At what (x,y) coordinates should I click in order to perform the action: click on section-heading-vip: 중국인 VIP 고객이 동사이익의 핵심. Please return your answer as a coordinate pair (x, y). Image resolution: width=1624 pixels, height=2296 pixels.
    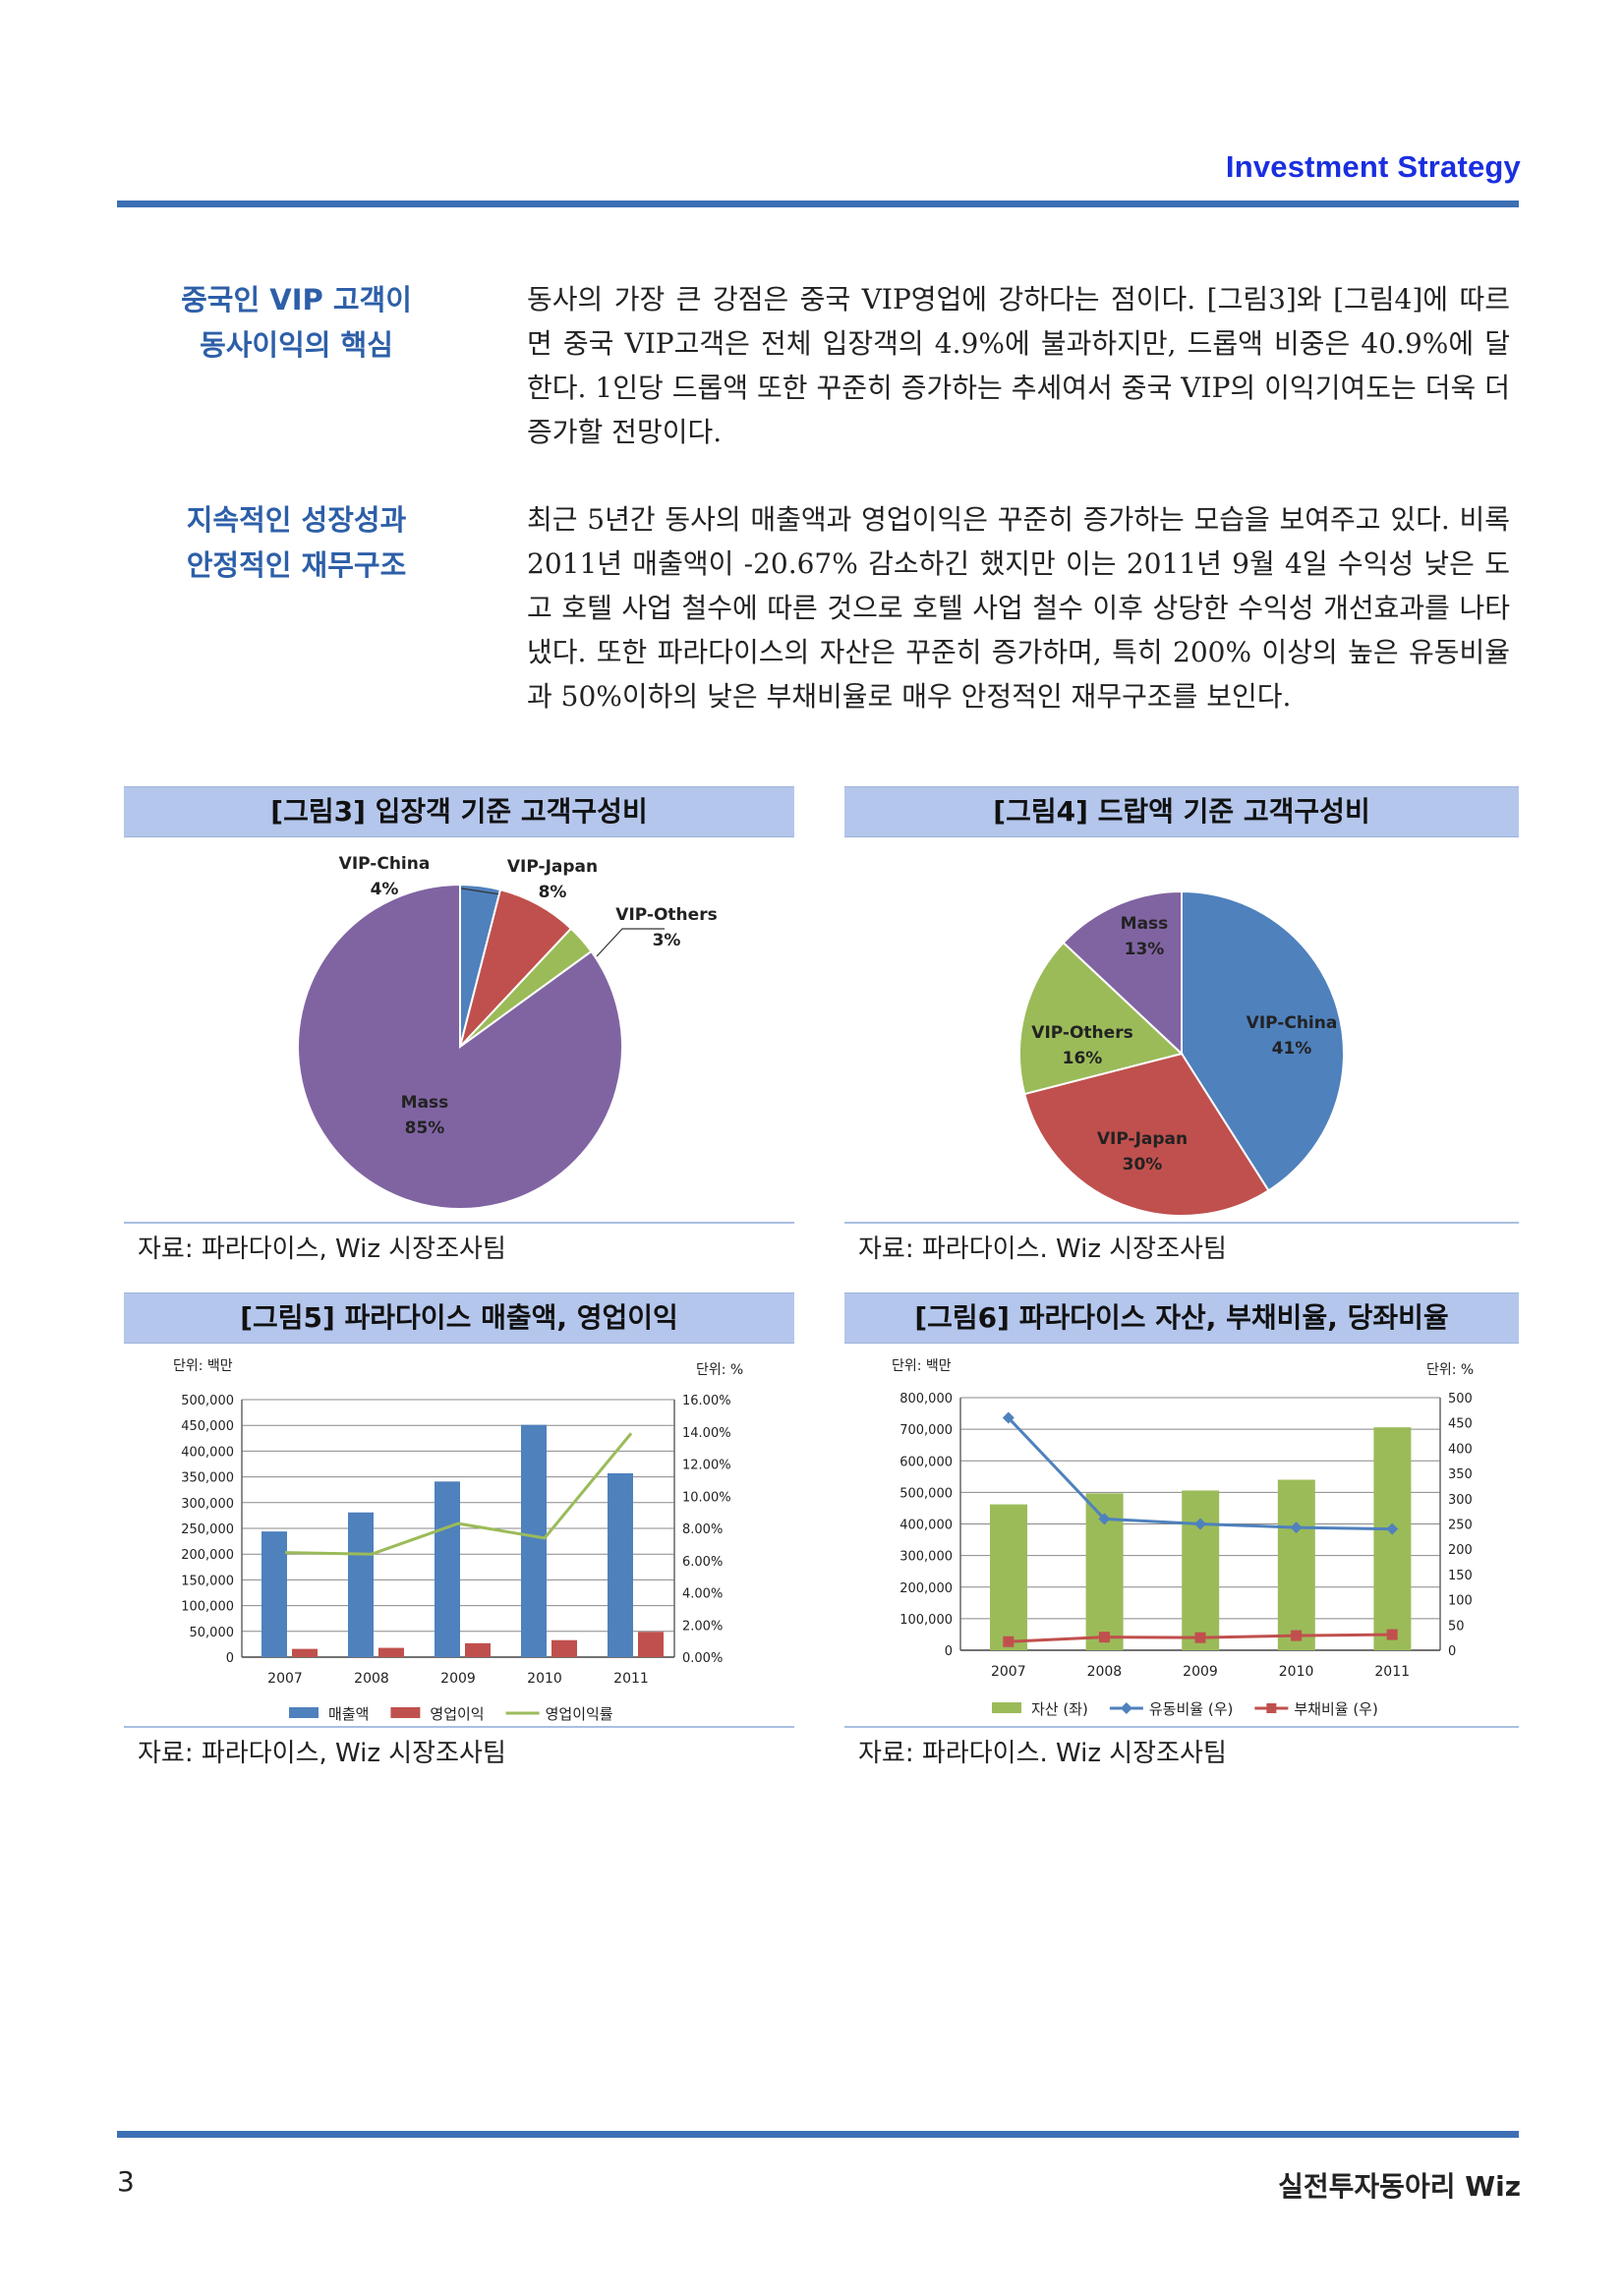
    Looking at the image, I should click on (296, 323).